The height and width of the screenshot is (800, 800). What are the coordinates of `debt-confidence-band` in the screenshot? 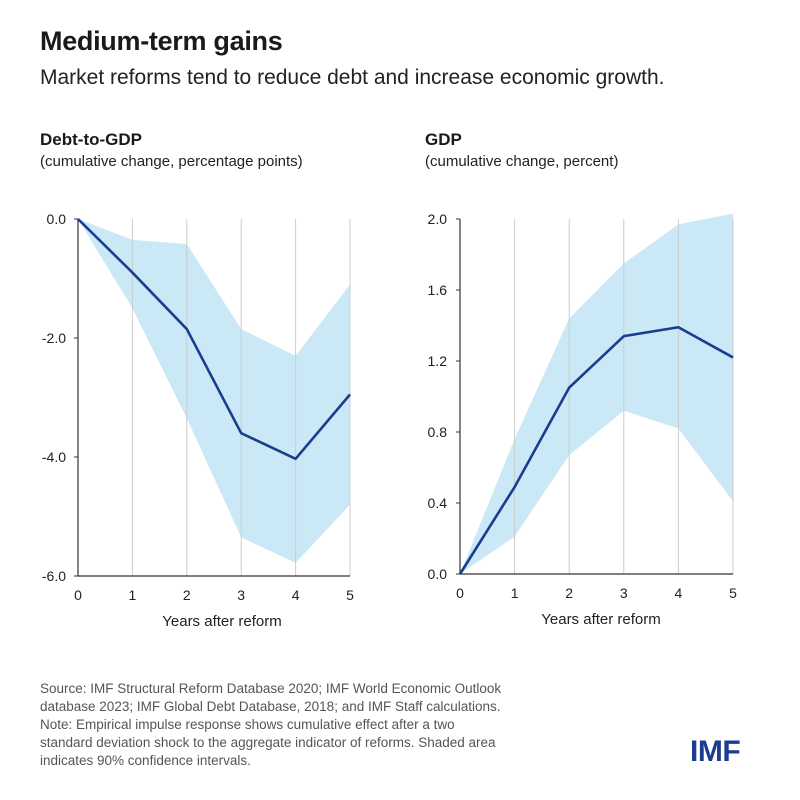 It's located at (214, 391).